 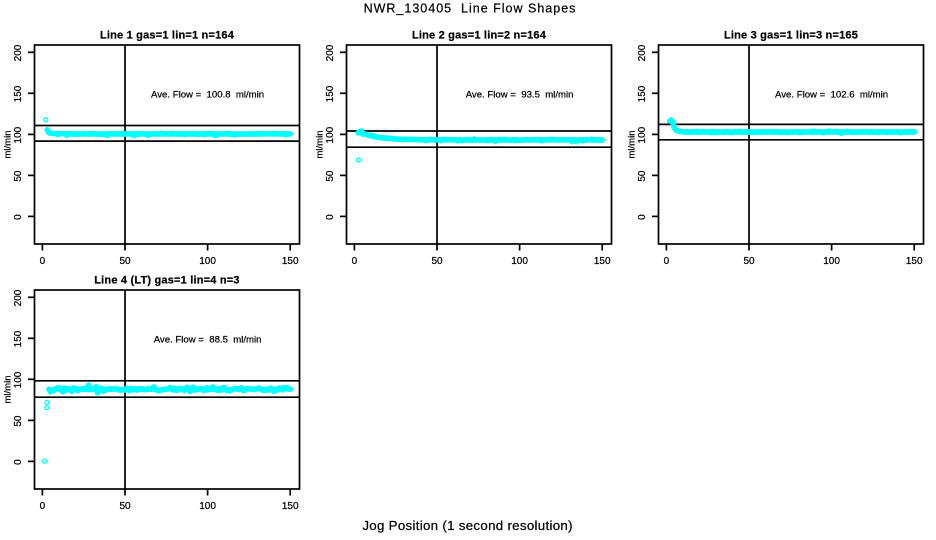 What do you see at coordinates (791, 36) in the screenshot?
I see `svg-text: Line 3 gas=1 lin=3 n=165` at bounding box center [791, 36].